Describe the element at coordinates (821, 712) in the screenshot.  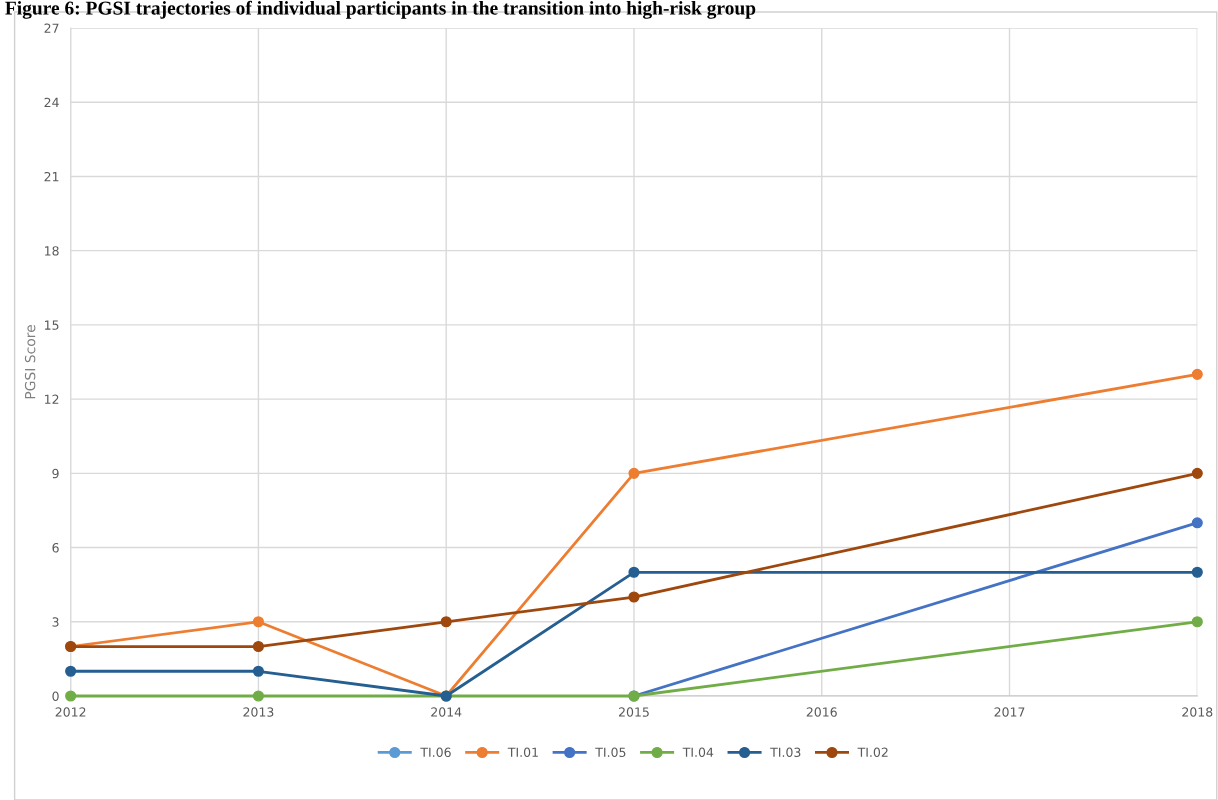
I see `x-tick-label: 2016` at that location.